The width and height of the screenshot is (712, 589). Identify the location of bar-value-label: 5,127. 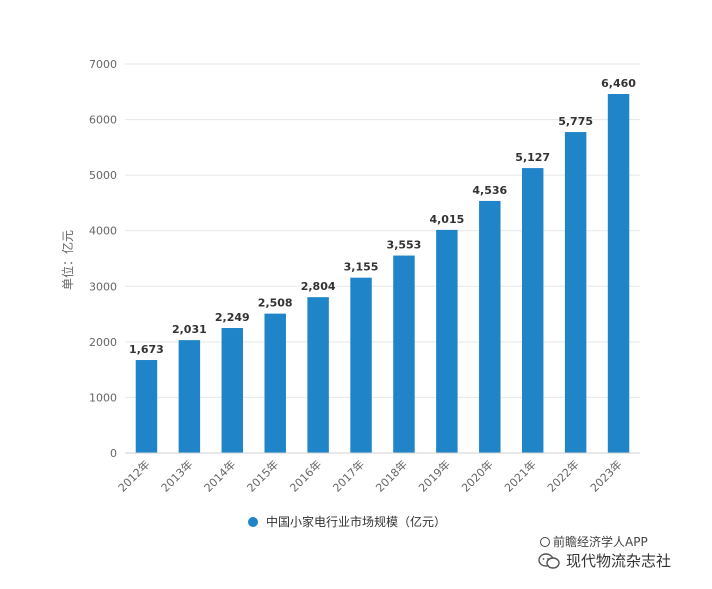
(532, 157).